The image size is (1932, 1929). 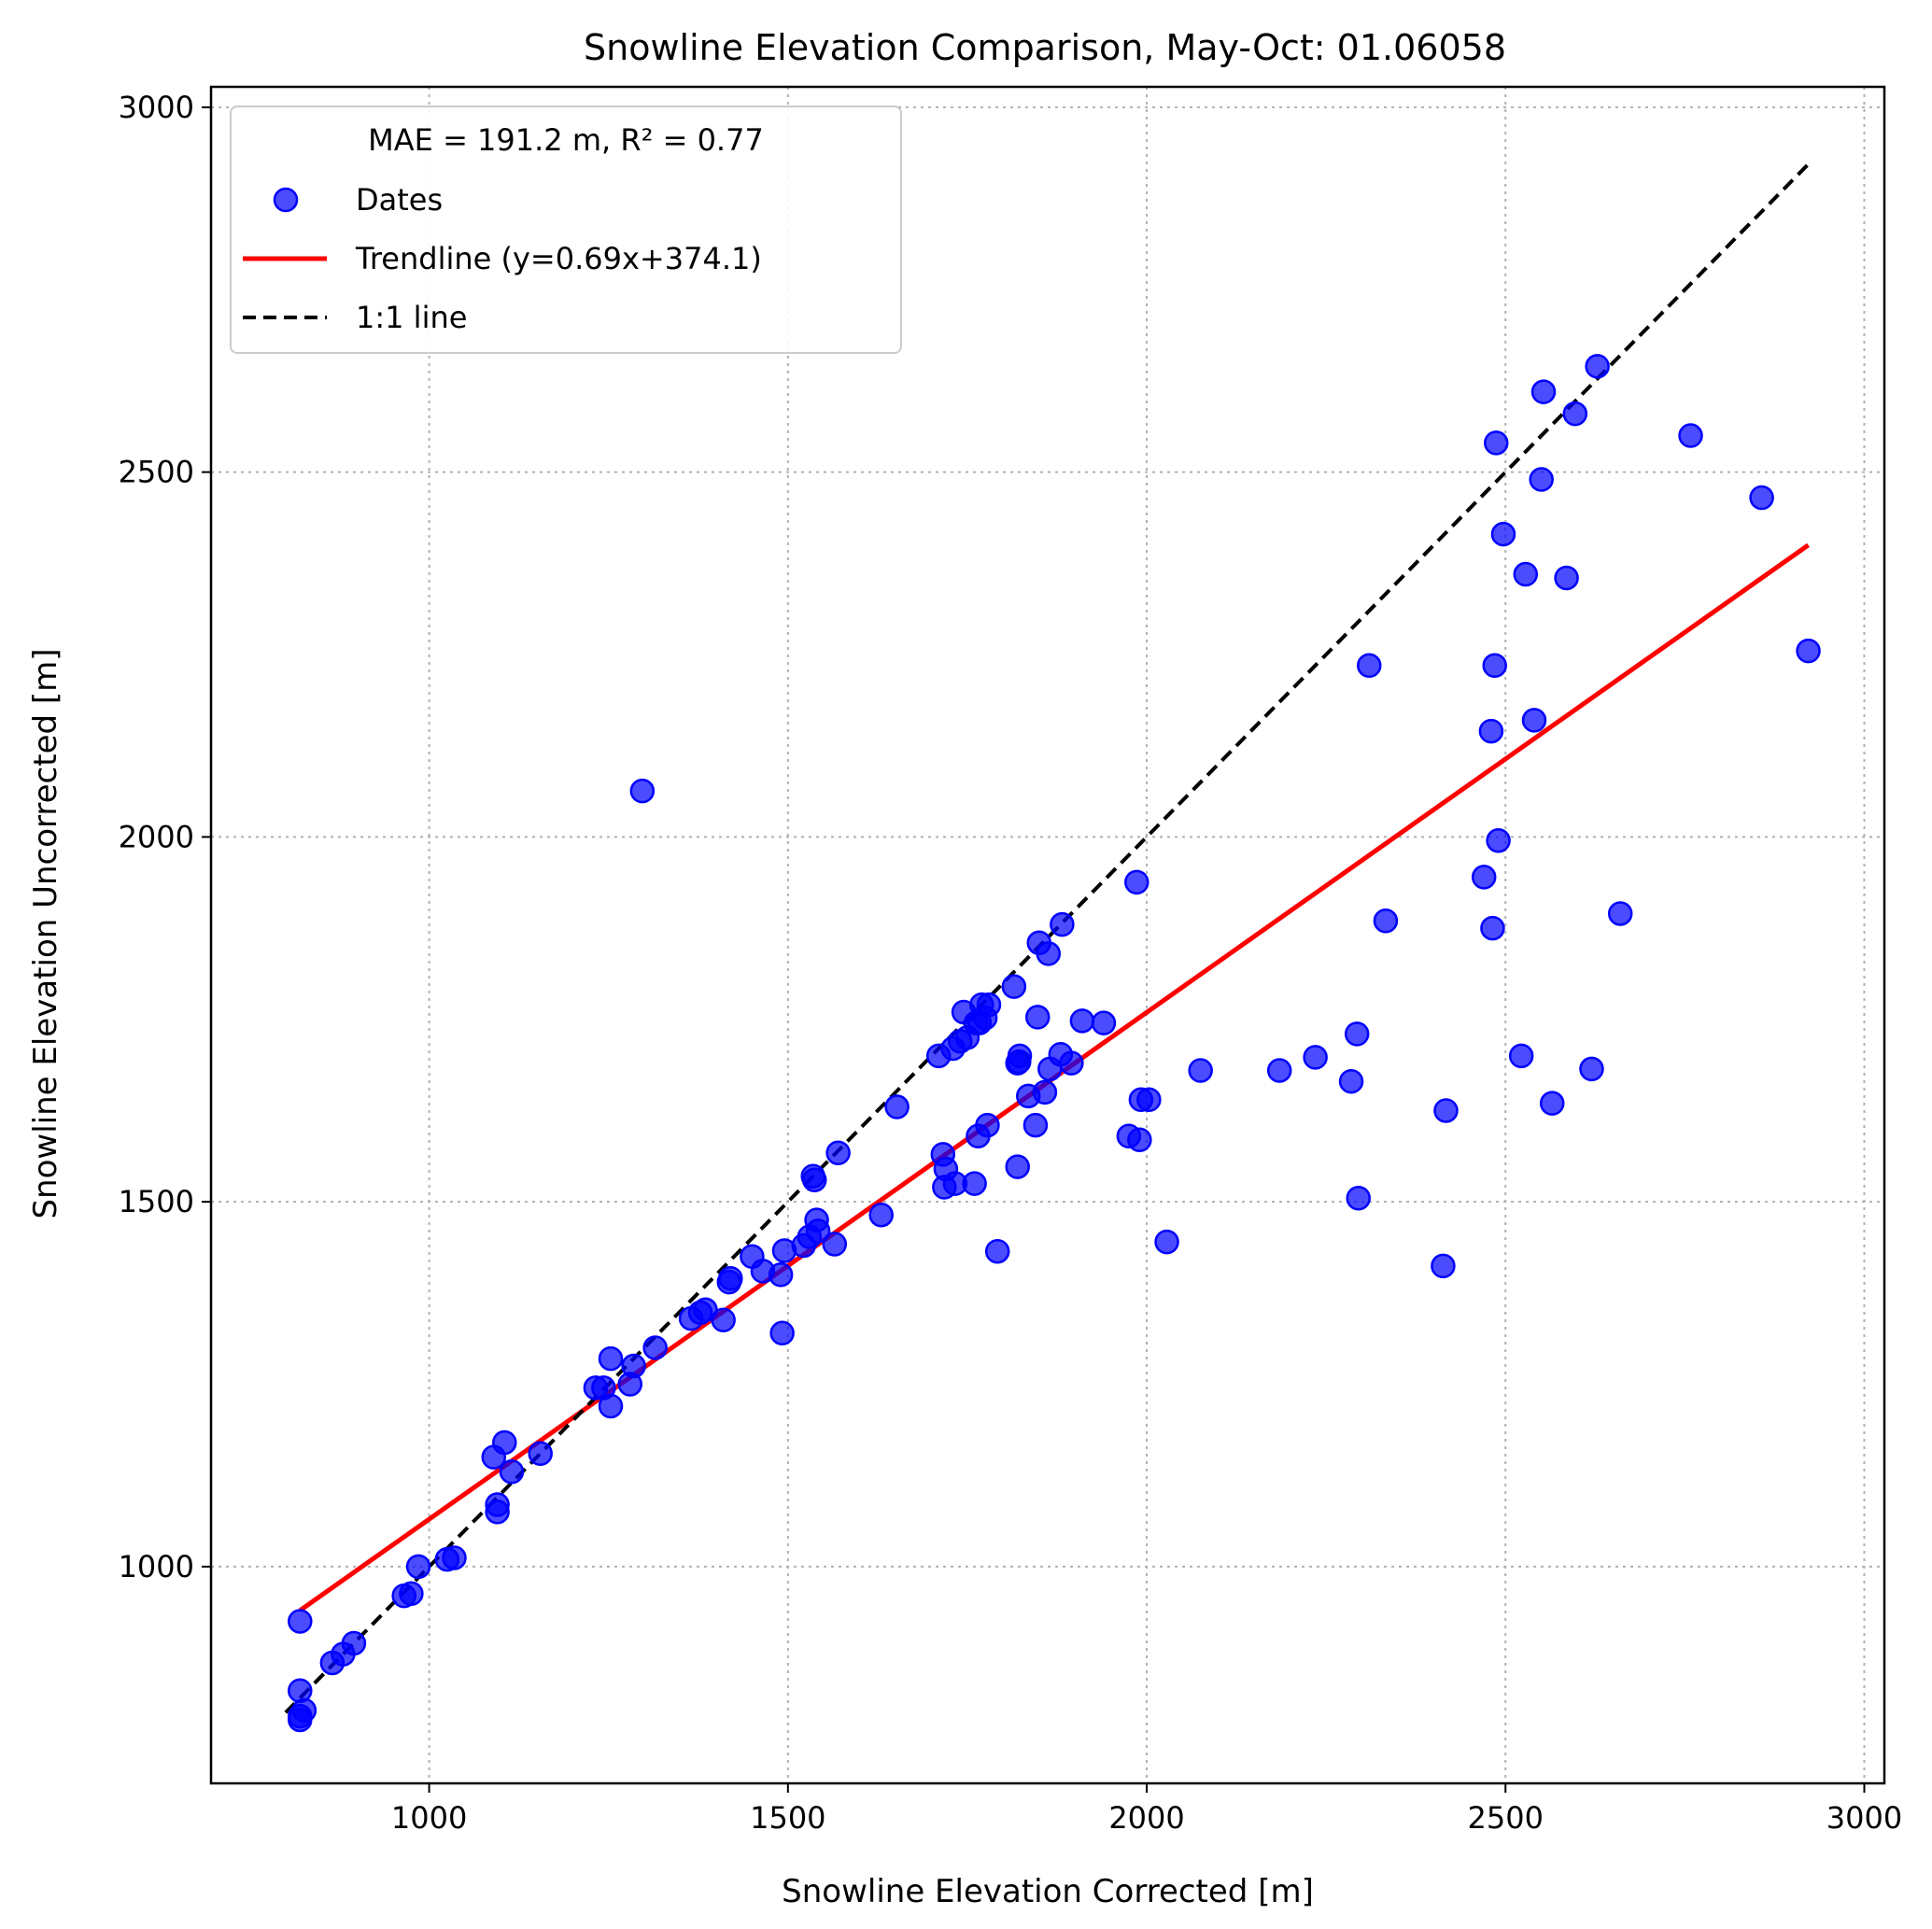 I want to click on legend-label-trendline: Trendline (y=0.69x+374.1), so click(x=558, y=258).